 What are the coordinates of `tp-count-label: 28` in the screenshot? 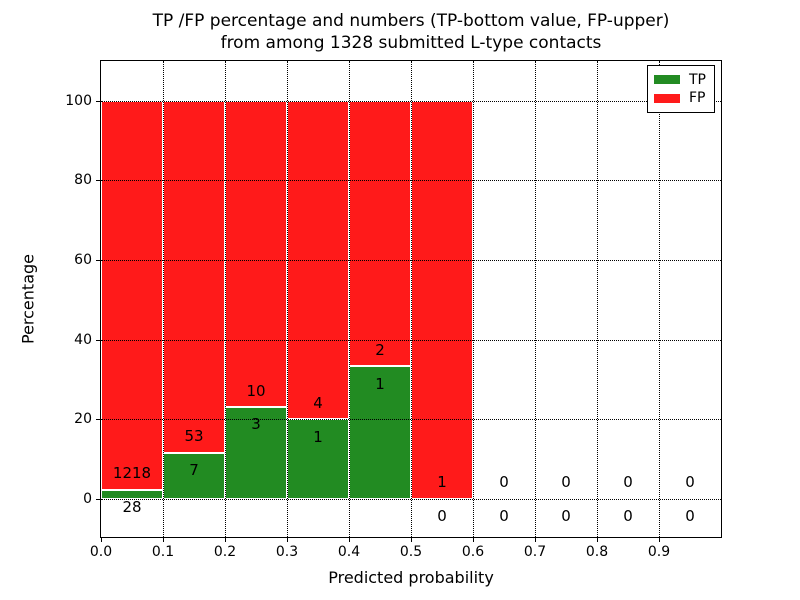 It's located at (132, 507).